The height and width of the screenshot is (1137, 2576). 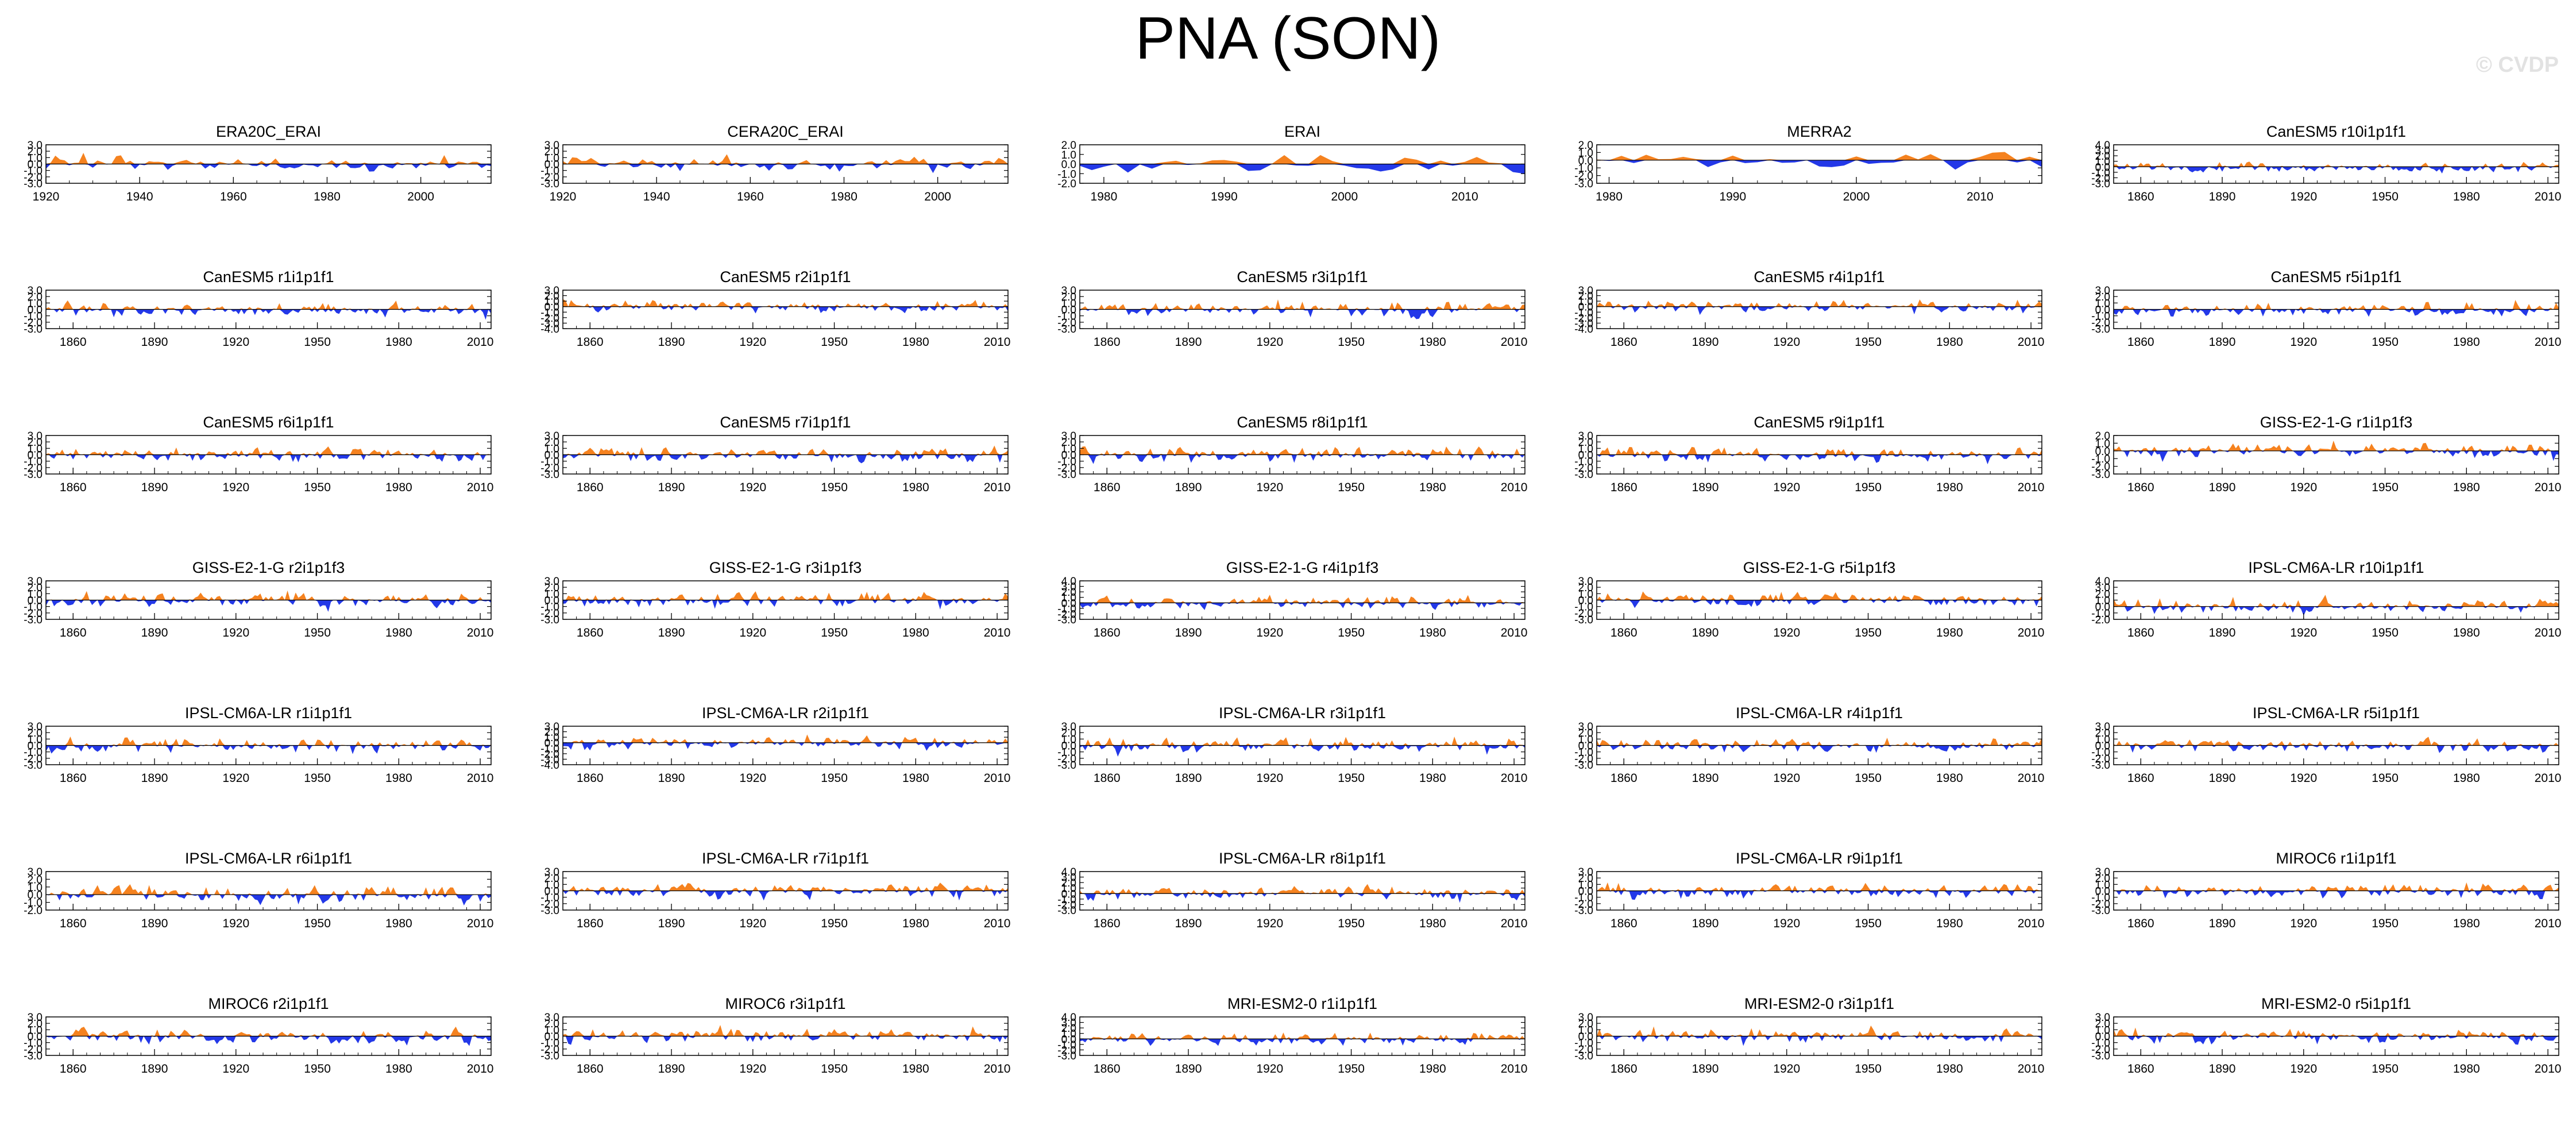 I want to click on panel-title: IPSL-CM6A-LR r7i1p1f1, so click(x=785, y=859).